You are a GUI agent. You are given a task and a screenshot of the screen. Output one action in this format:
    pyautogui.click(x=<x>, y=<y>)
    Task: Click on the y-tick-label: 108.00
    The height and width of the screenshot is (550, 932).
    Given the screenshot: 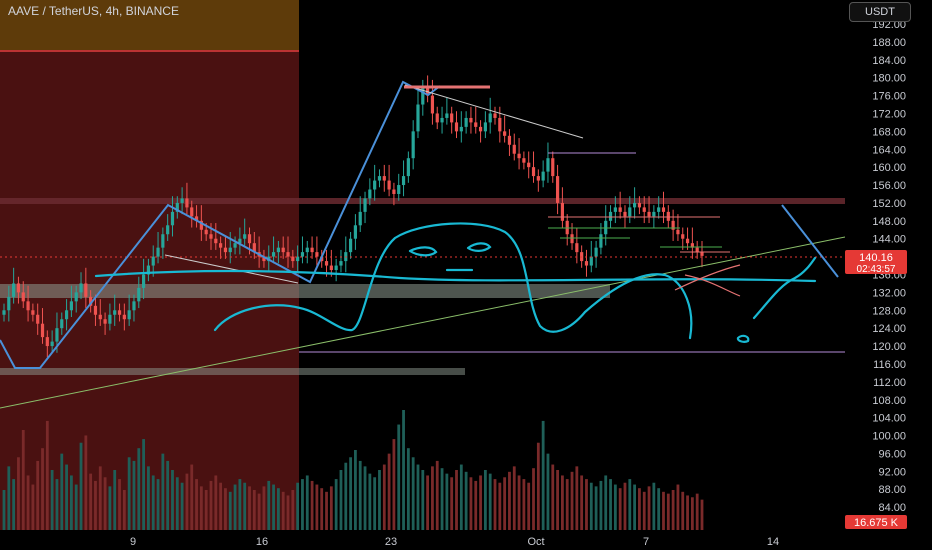 What is the action you would take?
    pyautogui.click(x=889, y=401)
    